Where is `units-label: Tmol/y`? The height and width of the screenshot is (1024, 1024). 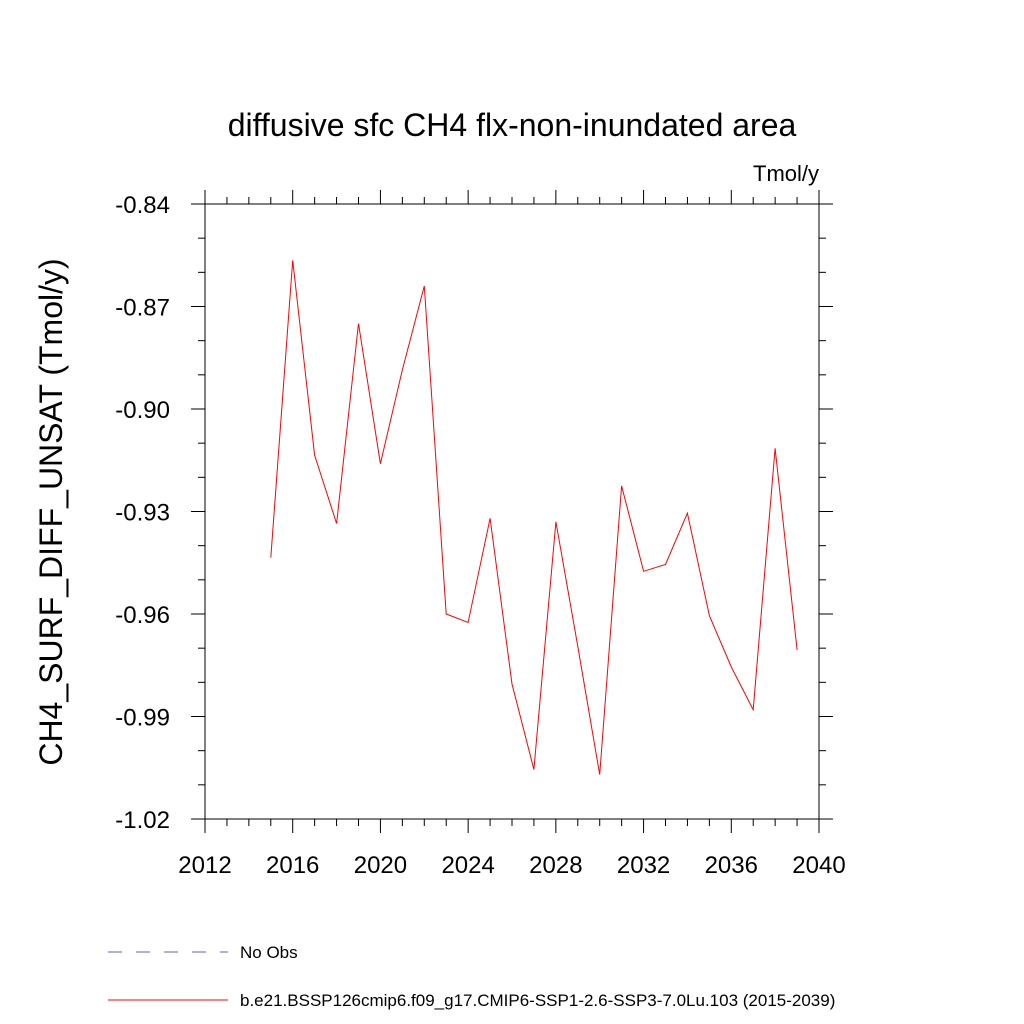
units-label: Tmol/y is located at coordinates (786, 173).